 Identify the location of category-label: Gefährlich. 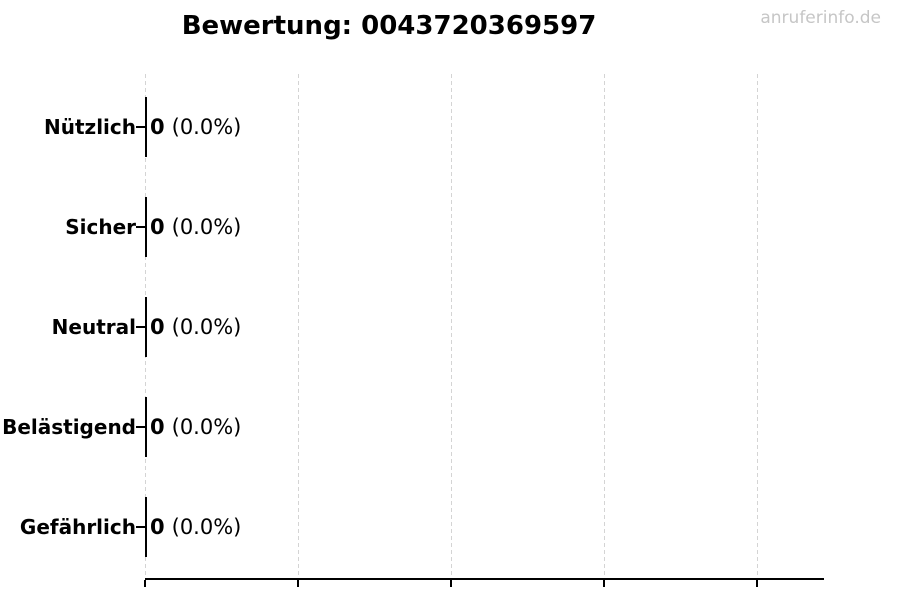
(77, 527).